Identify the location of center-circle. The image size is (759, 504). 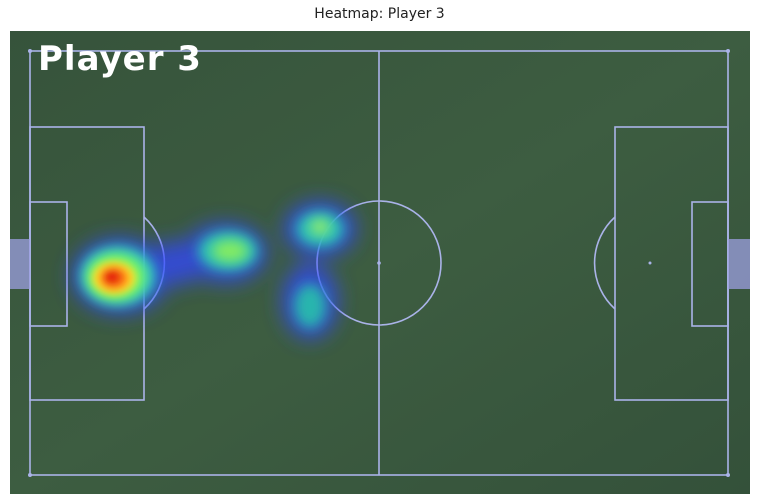
(379, 263).